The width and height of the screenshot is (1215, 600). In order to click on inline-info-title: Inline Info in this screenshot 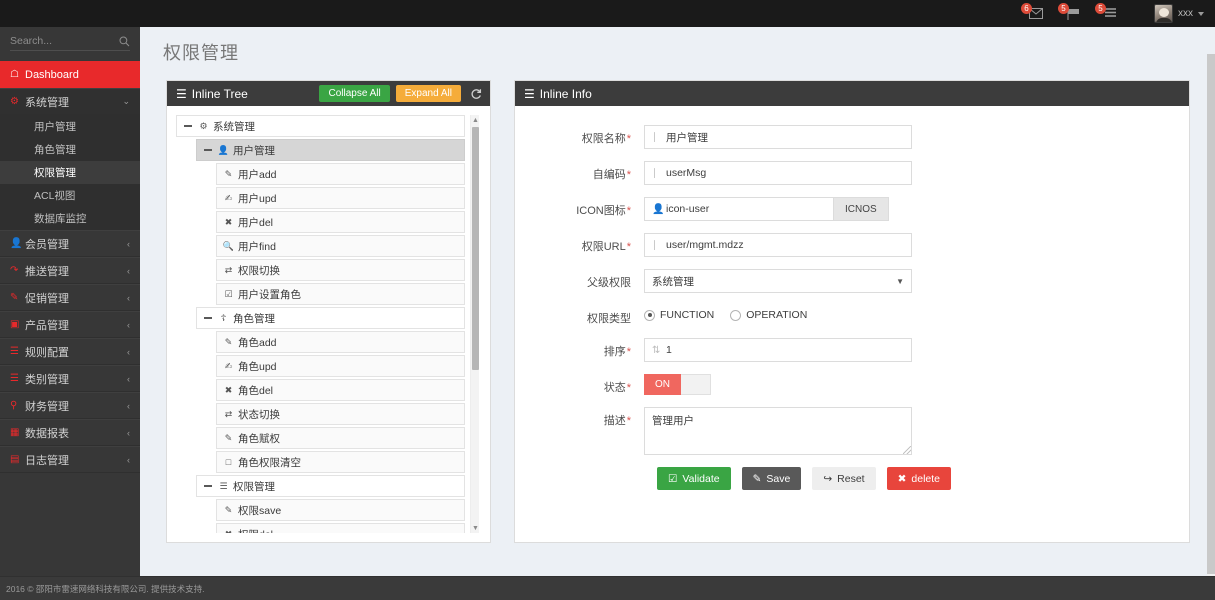, I will do `click(565, 93)`.